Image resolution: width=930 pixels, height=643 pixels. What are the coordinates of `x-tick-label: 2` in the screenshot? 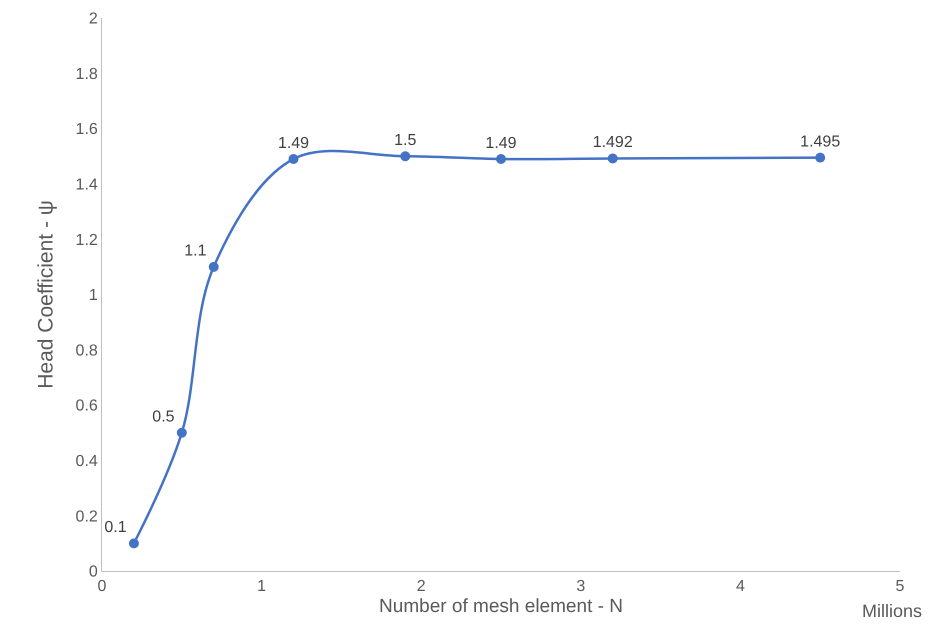 It's located at (421, 587).